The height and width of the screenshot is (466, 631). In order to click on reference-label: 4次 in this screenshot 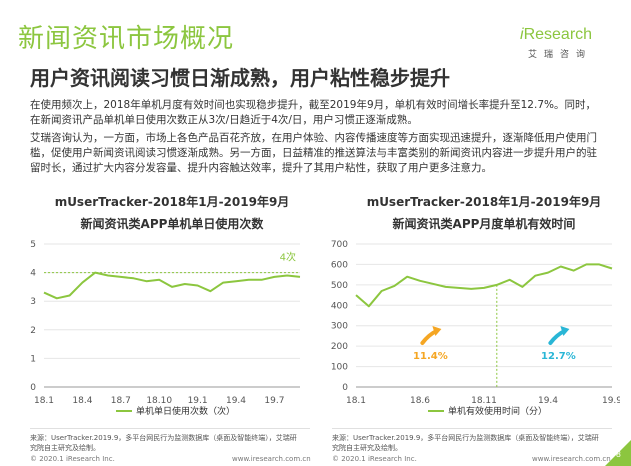, I will do `click(288, 257)`.